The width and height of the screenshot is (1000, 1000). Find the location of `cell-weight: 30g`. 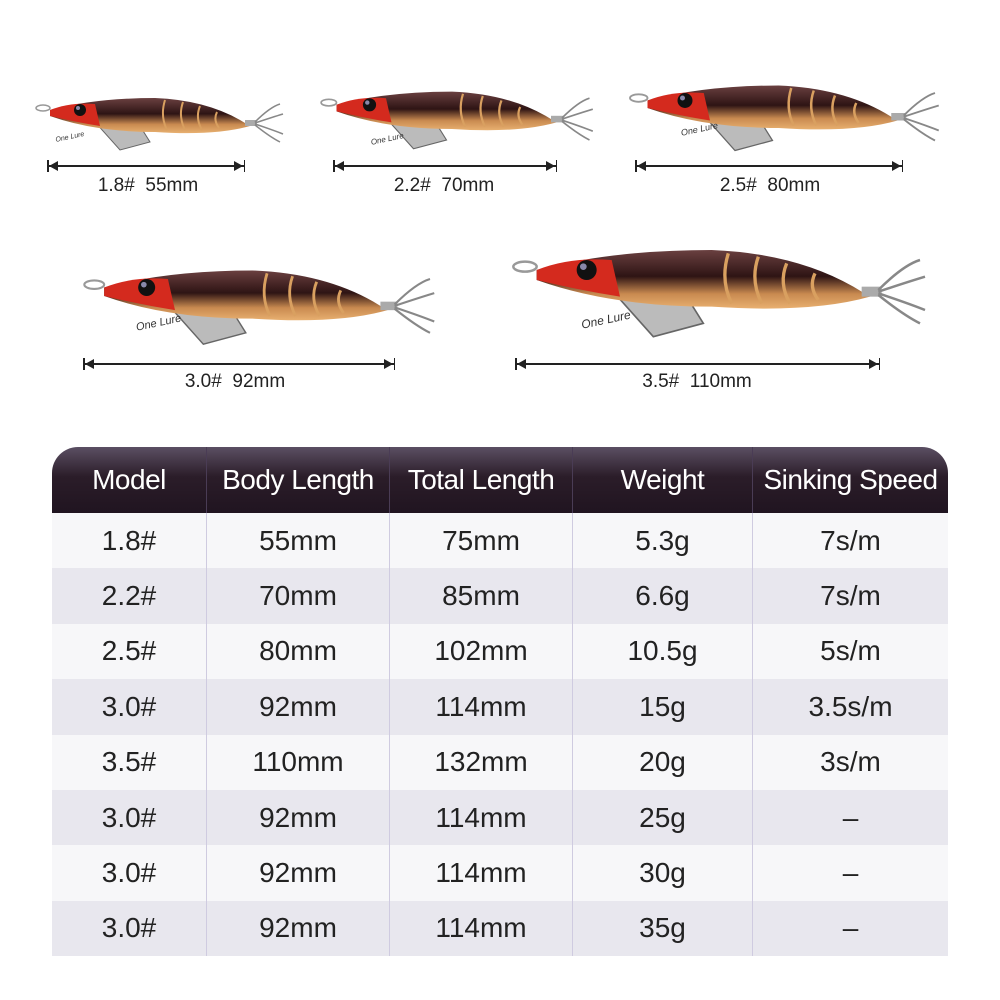

cell-weight: 30g is located at coordinates (662, 873).